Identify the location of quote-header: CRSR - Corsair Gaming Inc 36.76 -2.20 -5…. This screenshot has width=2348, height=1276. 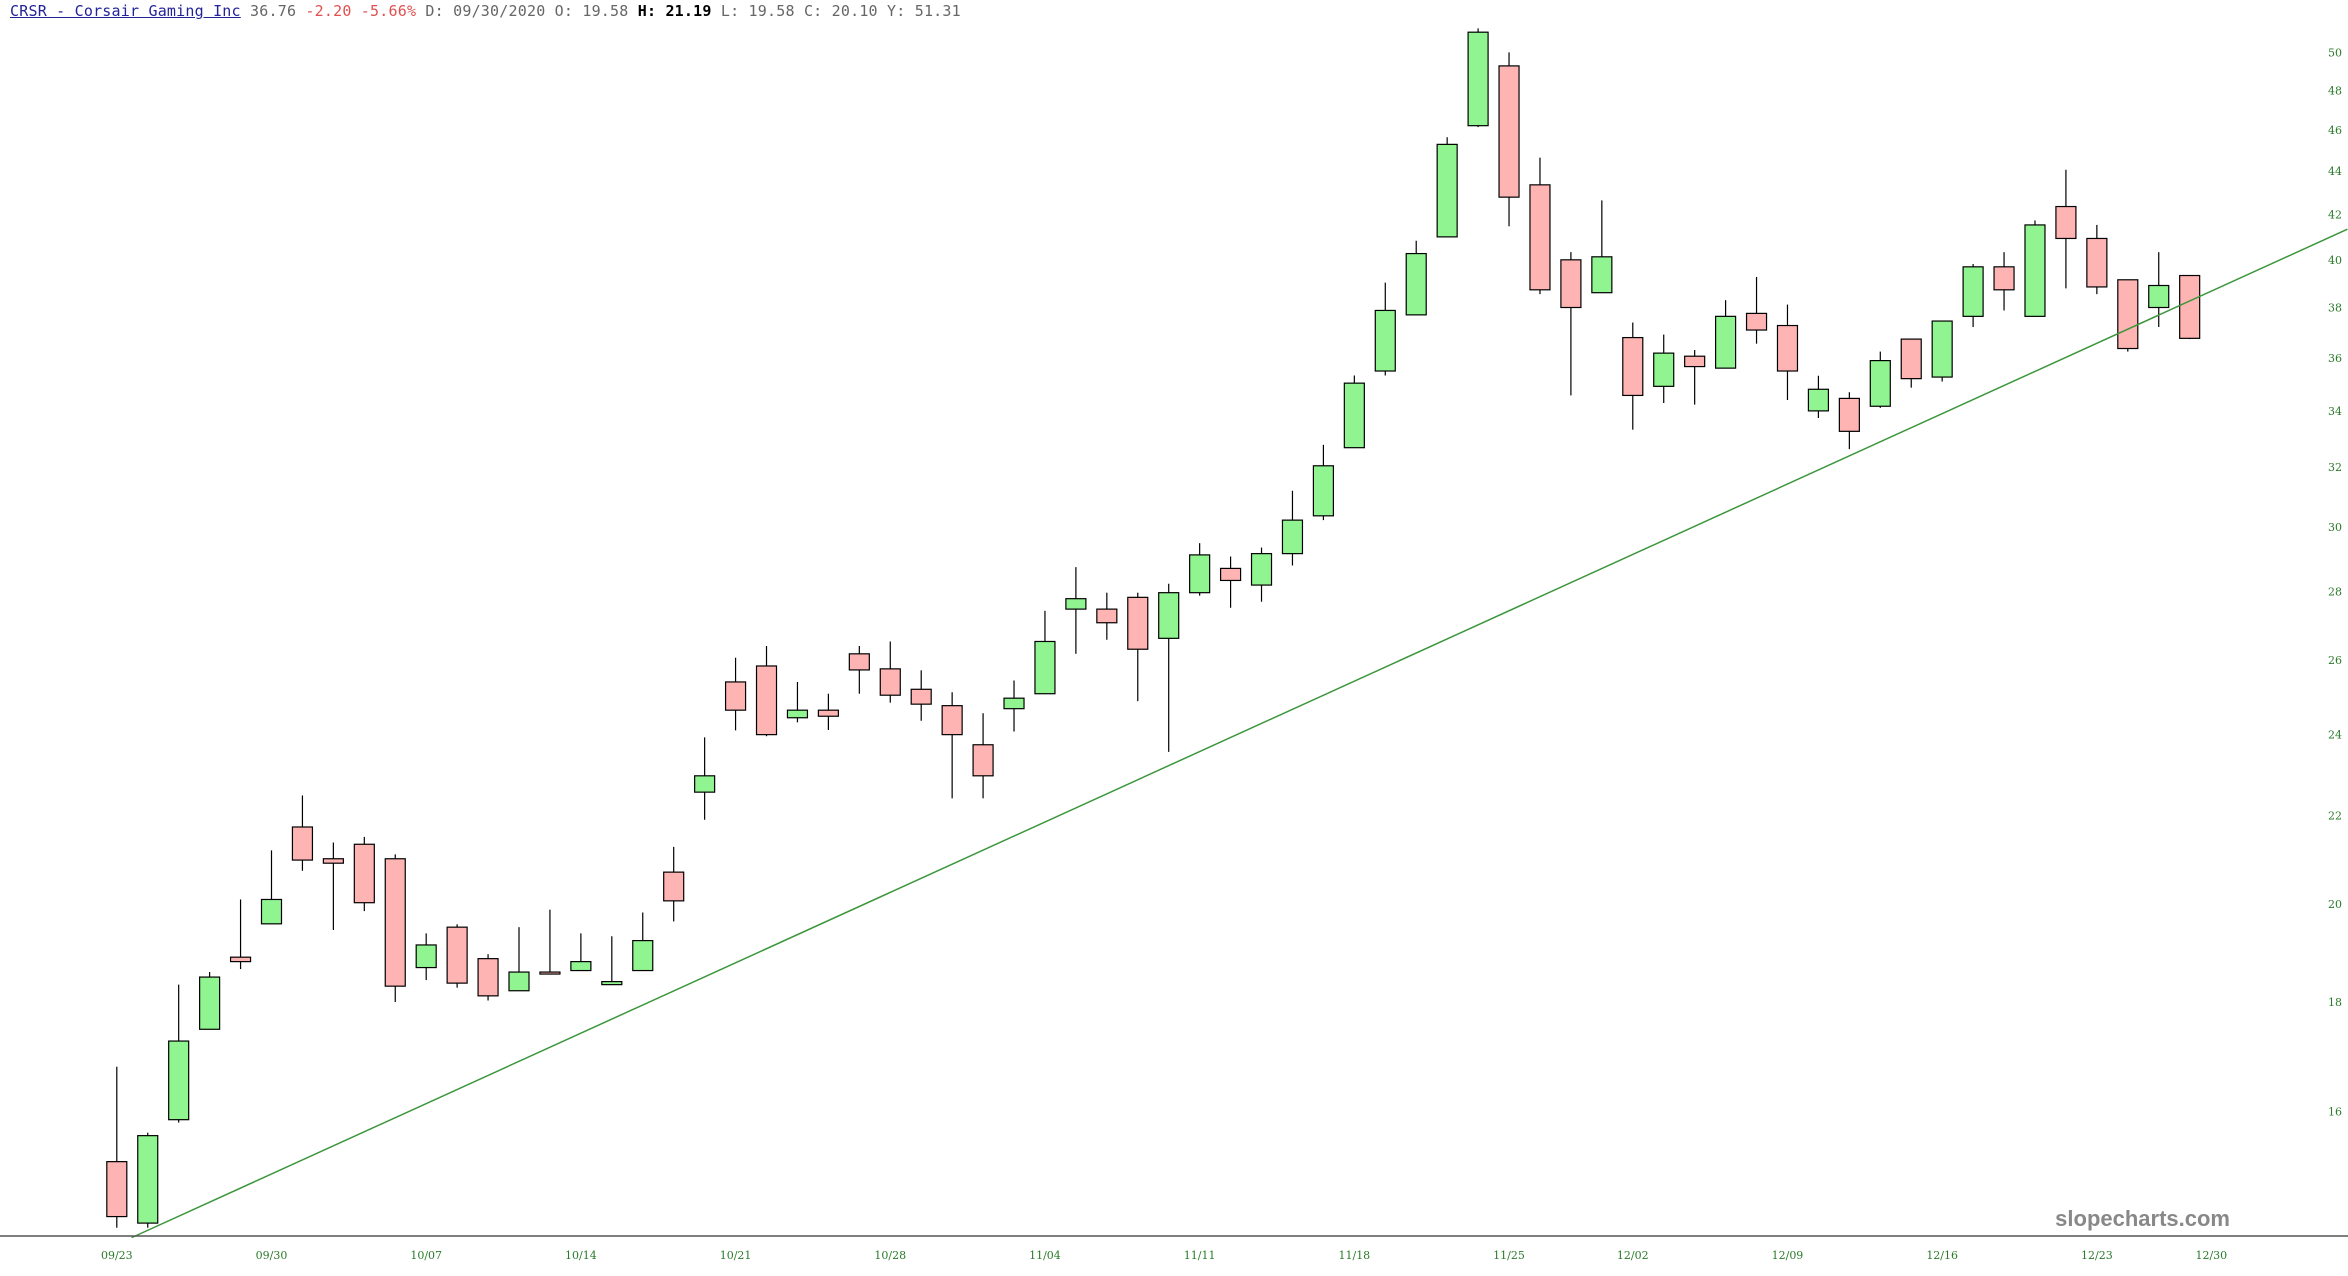
(485, 11).